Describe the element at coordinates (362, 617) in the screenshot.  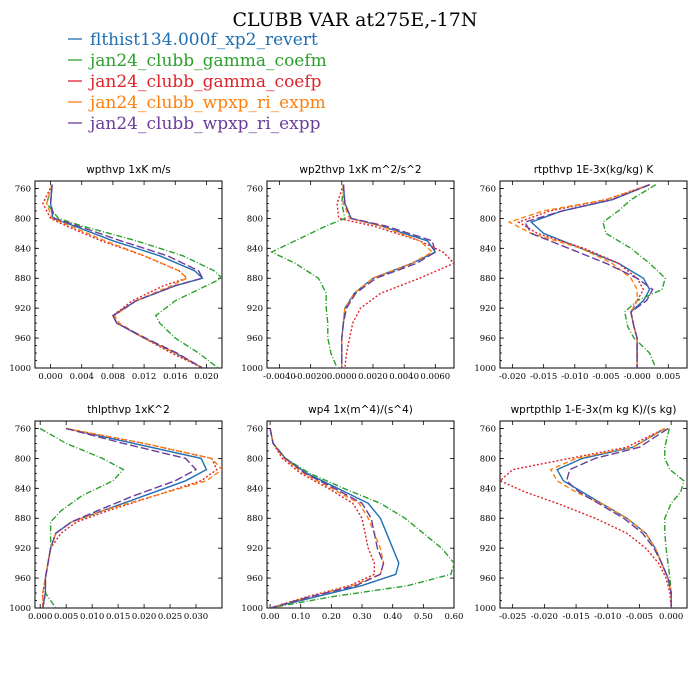
I see `x-tick-label: 0.30` at that location.